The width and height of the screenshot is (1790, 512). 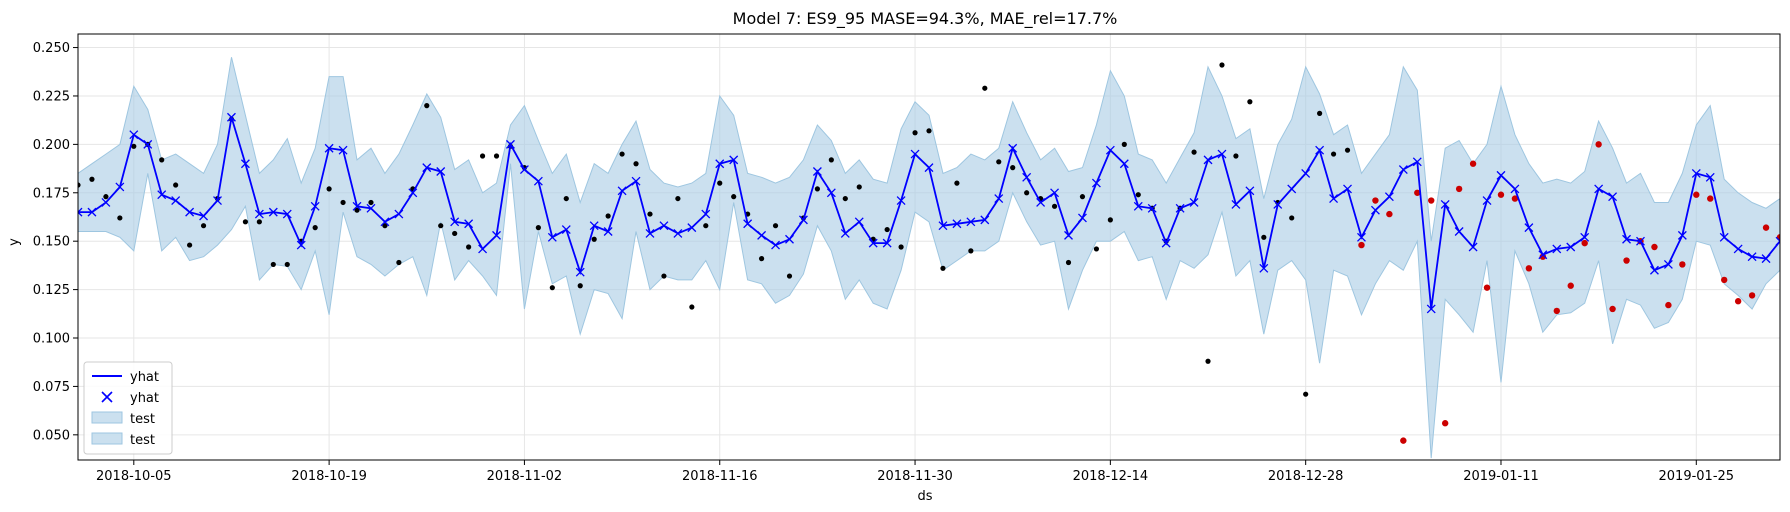 I want to click on x-tick-label: 2018-11-16, so click(x=720, y=476).